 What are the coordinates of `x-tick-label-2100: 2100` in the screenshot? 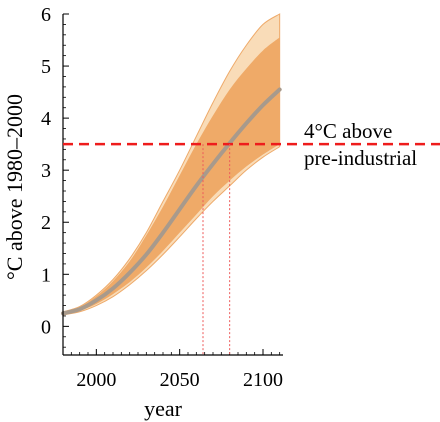 It's located at (263, 380).